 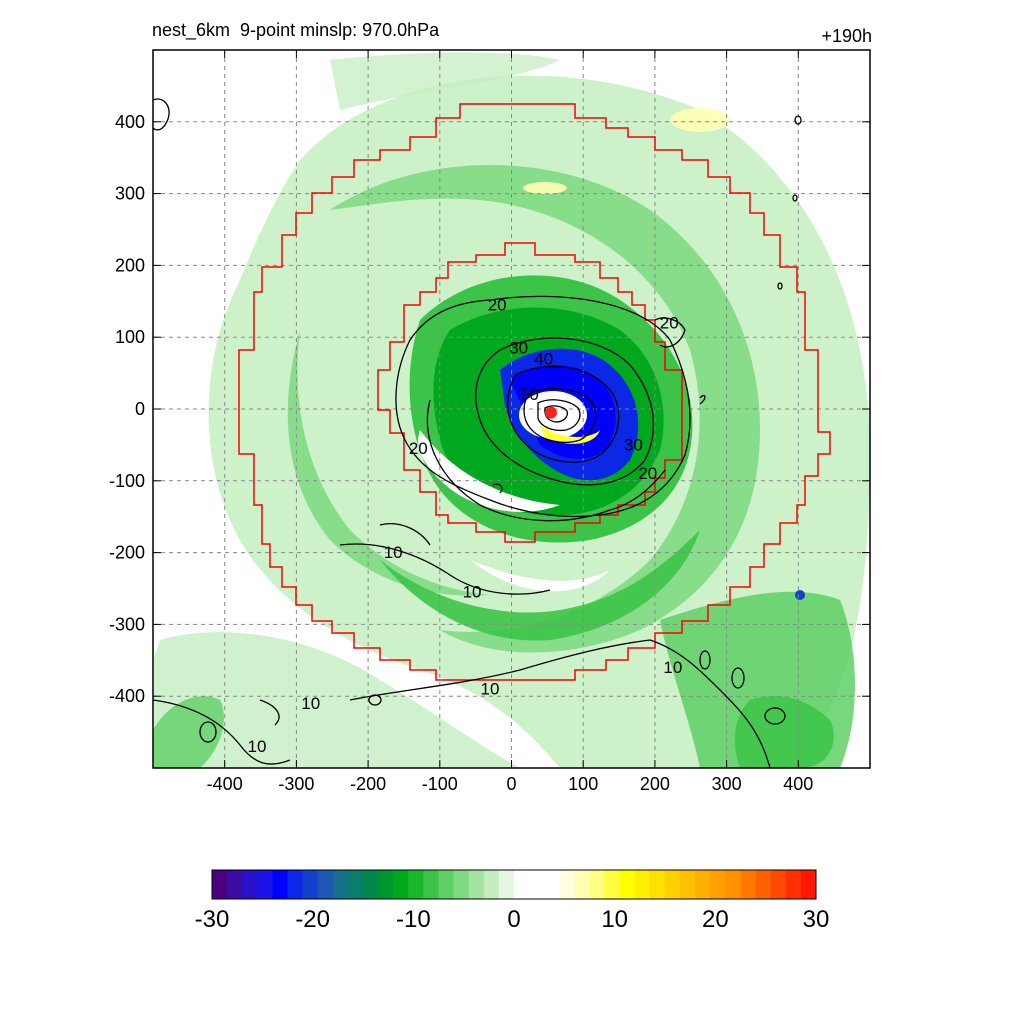 What do you see at coordinates (816, 919) in the screenshot?
I see `colorbar-tick-label: 30` at bounding box center [816, 919].